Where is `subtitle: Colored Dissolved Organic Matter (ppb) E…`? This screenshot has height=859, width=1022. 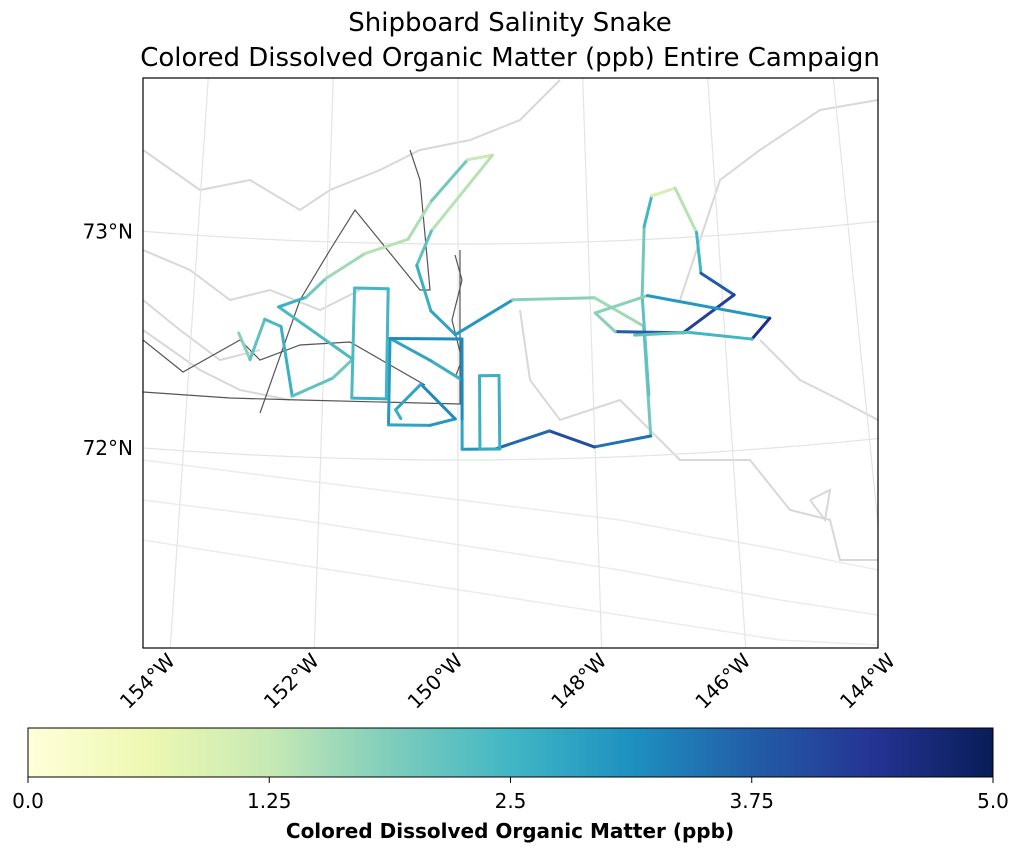 subtitle: Colored Dissolved Organic Matter (ppb) E… is located at coordinates (510, 58).